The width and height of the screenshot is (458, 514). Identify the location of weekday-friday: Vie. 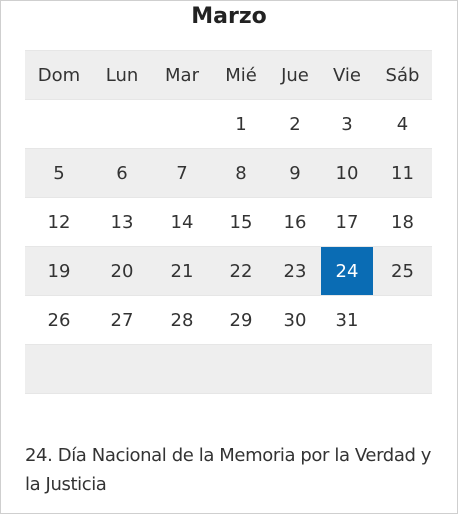
(347, 75).